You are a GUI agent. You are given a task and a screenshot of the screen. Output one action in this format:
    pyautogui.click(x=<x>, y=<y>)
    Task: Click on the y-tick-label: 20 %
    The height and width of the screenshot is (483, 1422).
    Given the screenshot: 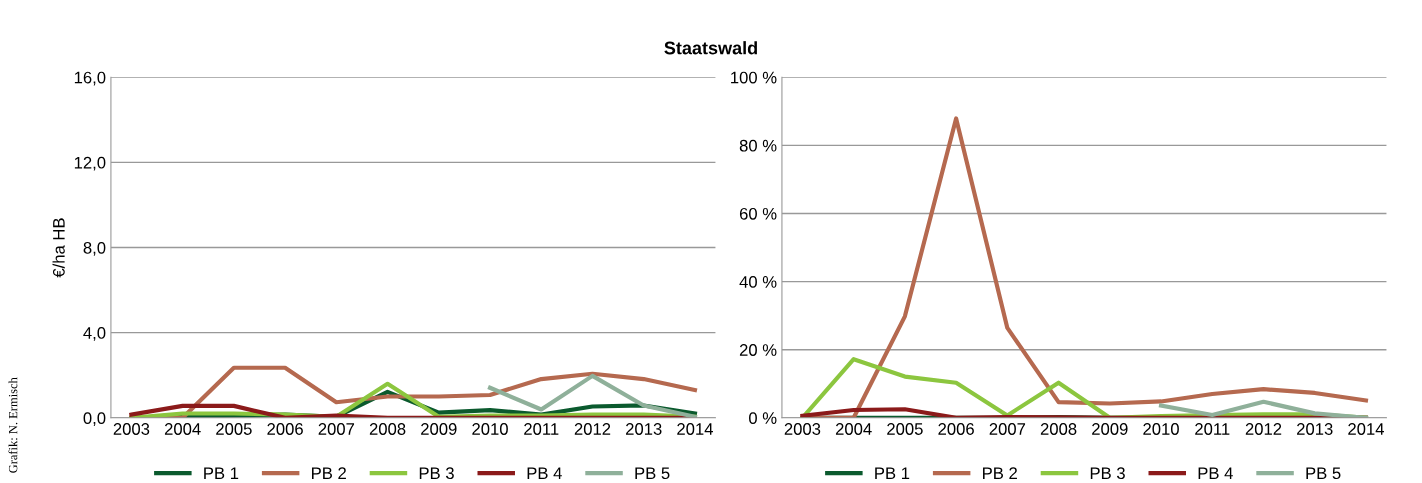 What is the action you would take?
    pyautogui.click(x=758, y=350)
    